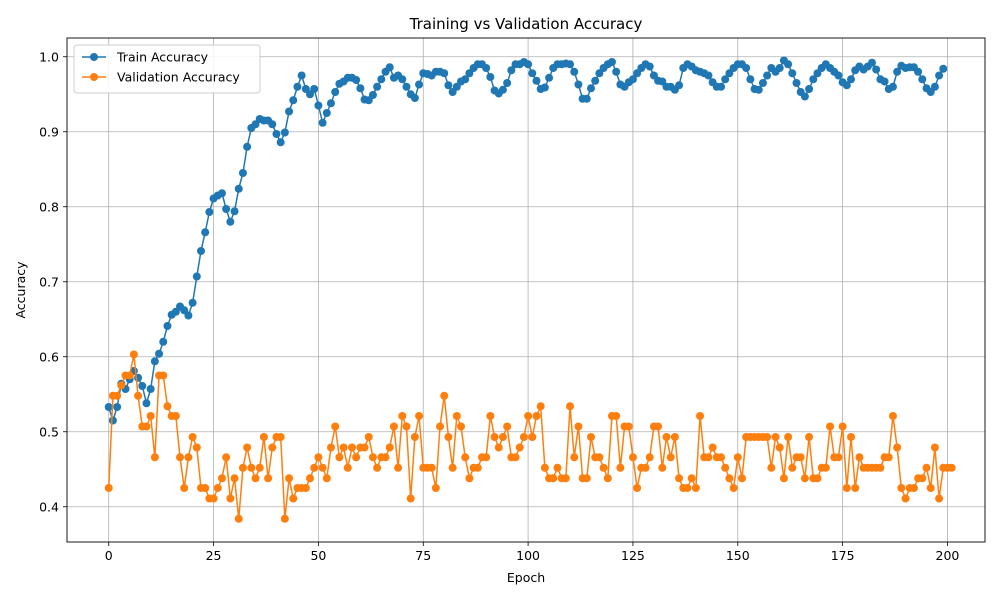 This screenshot has height=600, width=1000. What do you see at coordinates (162, 57) in the screenshot?
I see `legend-label-train: Train Accuracy` at bounding box center [162, 57].